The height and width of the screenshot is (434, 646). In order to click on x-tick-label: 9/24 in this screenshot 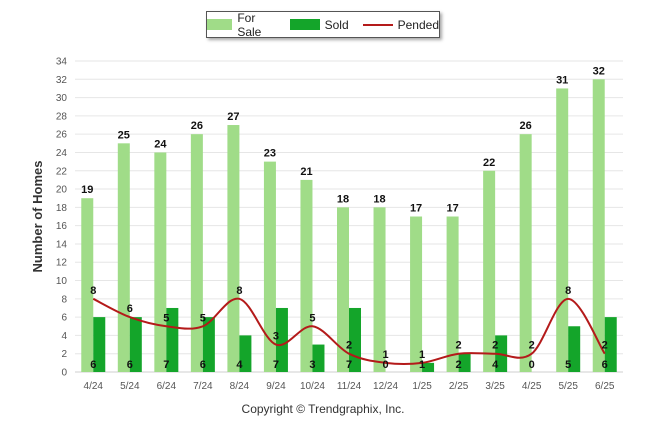, I will do `click(276, 386)`.